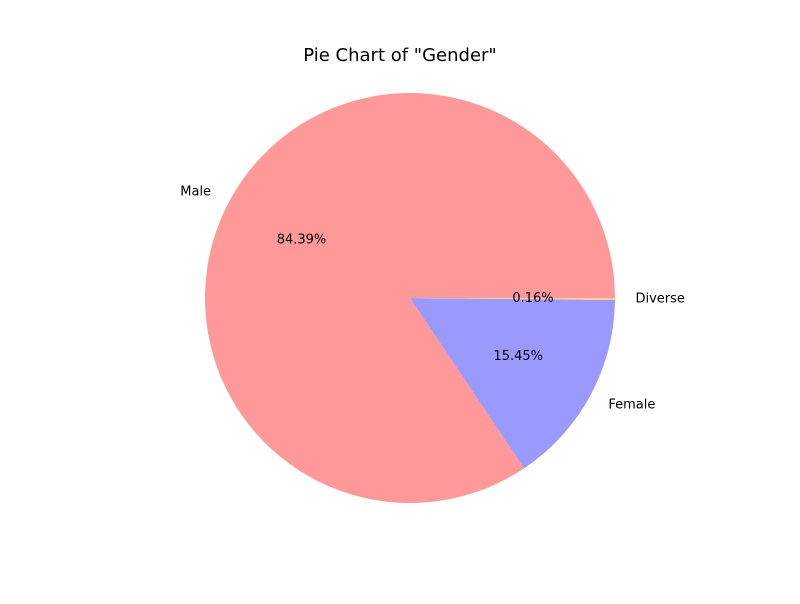  I want to click on slice-label-diverse: Diverse, so click(659, 299).